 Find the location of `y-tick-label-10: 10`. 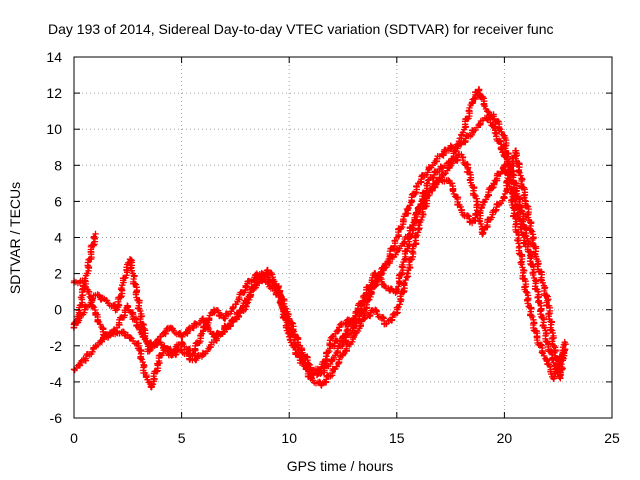

y-tick-label-10: 10 is located at coordinates (54, 129).